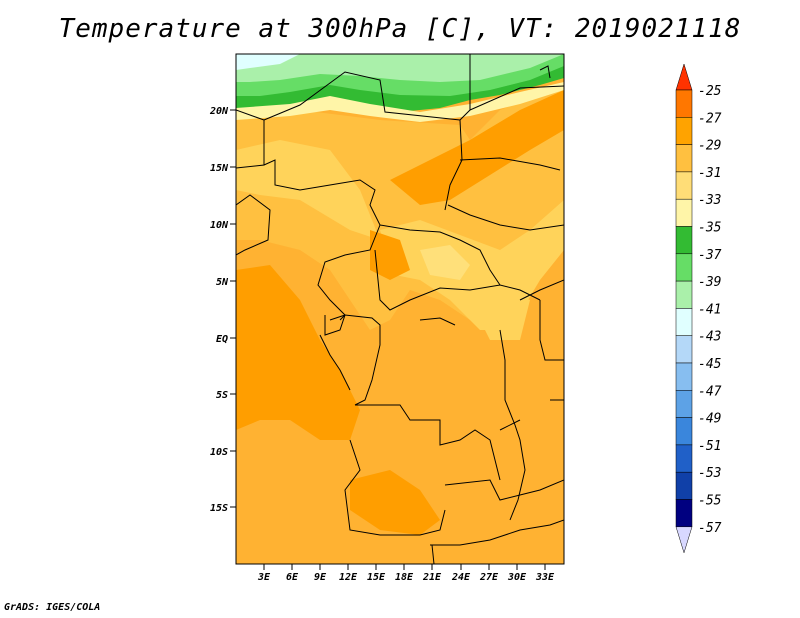  I want to click on colorbar-cap-bottom, so click(684, 540).